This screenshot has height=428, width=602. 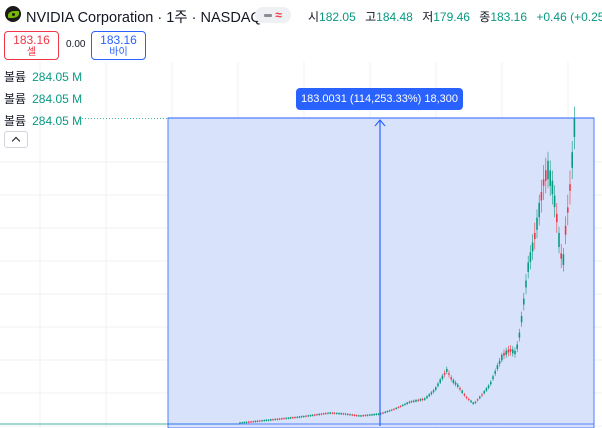 I want to click on measure-arrow-head, so click(x=380, y=123).